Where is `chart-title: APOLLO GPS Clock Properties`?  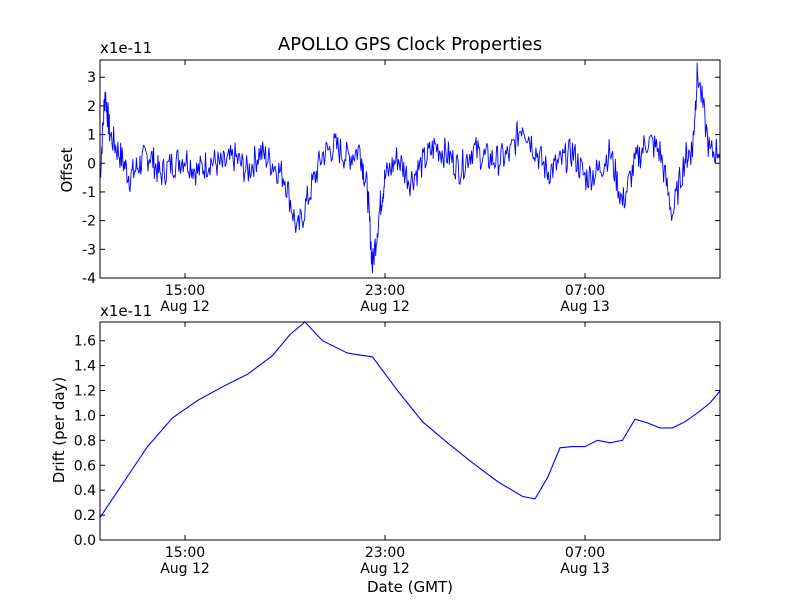 chart-title: APOLLO GPS Clock Properties is located at coordinates (410, 44).